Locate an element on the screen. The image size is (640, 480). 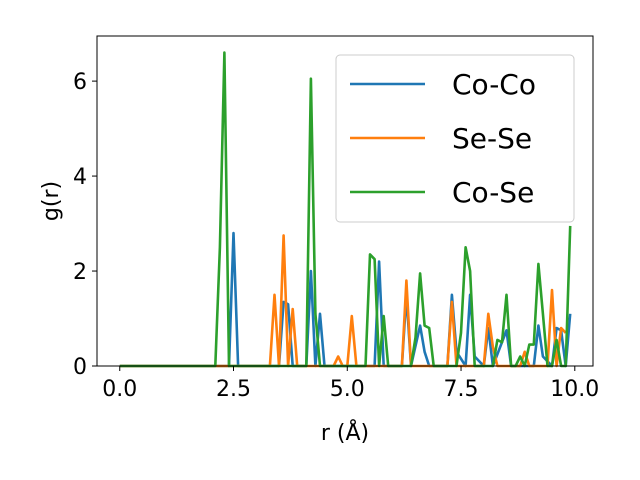
x-tick-label: 2.5 is located at coordinates (233, 389).